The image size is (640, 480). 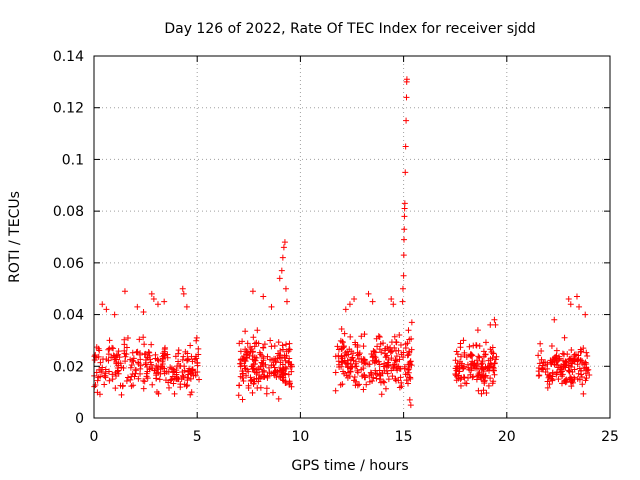 I want to click on y-tick-label: 0.08, so click(x=68, y=212).